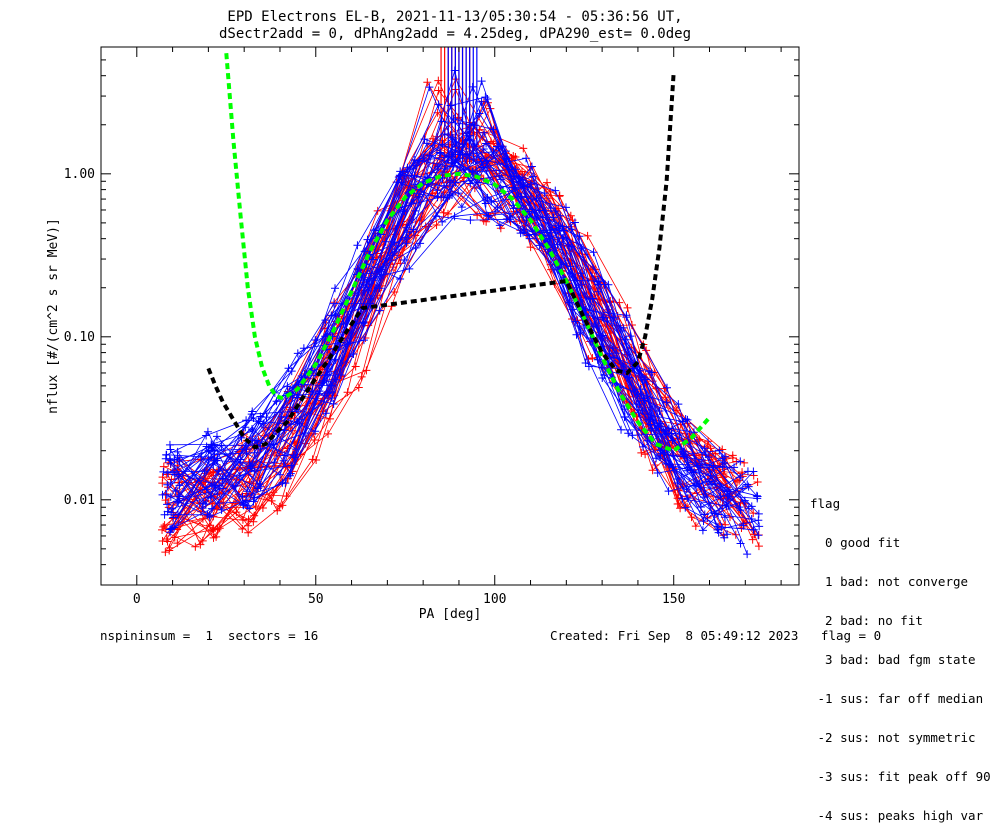  What do you see at coordinates (897, 698) in the screenshot?
I see `legend-item: -1 sus: far off median` at bounding box center [897, 698].